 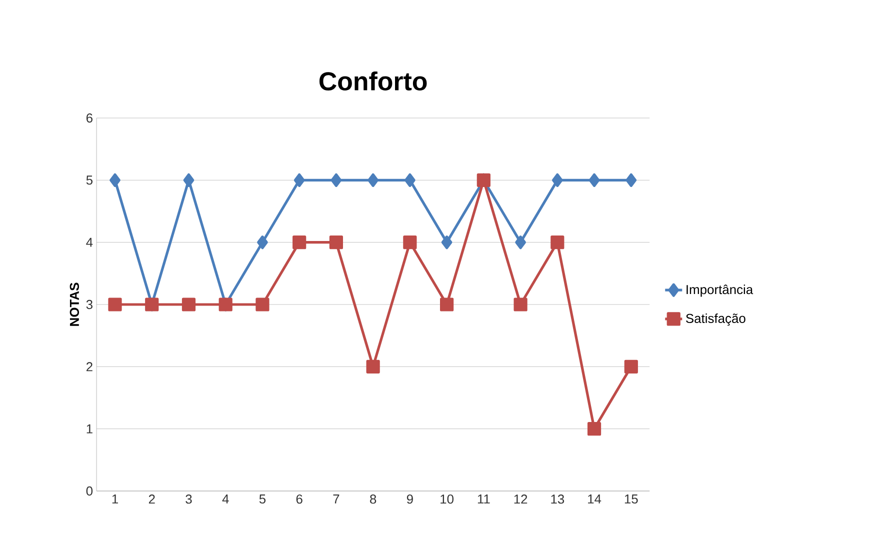 I want to click on x-tick-label: 10, so click(x=447, y=499).